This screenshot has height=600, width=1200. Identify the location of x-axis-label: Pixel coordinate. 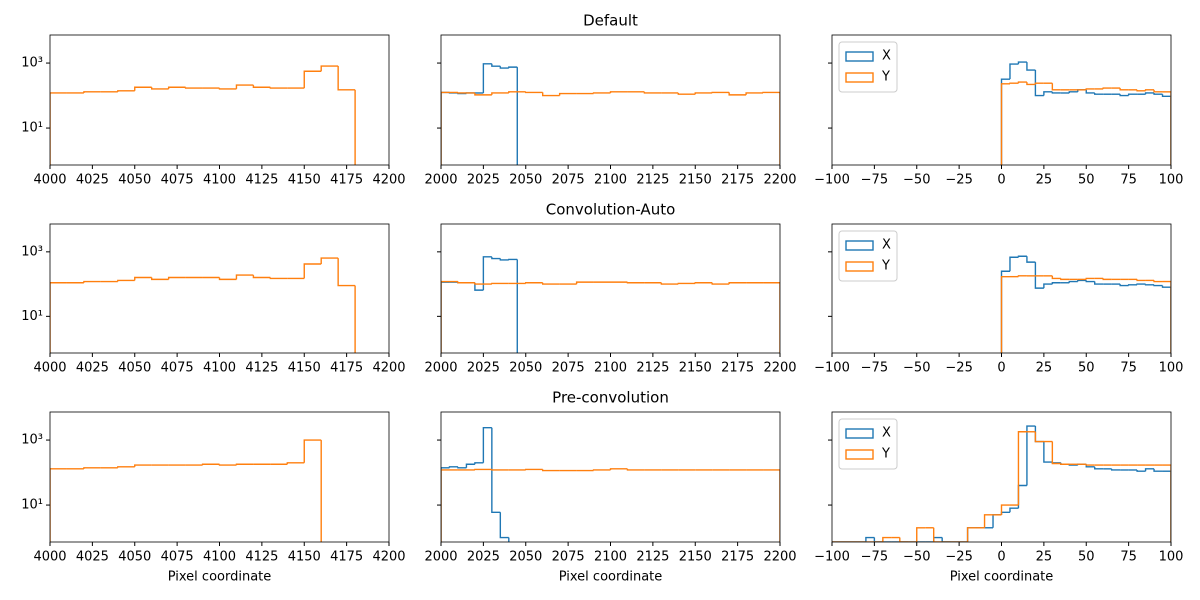
(1002, 577).